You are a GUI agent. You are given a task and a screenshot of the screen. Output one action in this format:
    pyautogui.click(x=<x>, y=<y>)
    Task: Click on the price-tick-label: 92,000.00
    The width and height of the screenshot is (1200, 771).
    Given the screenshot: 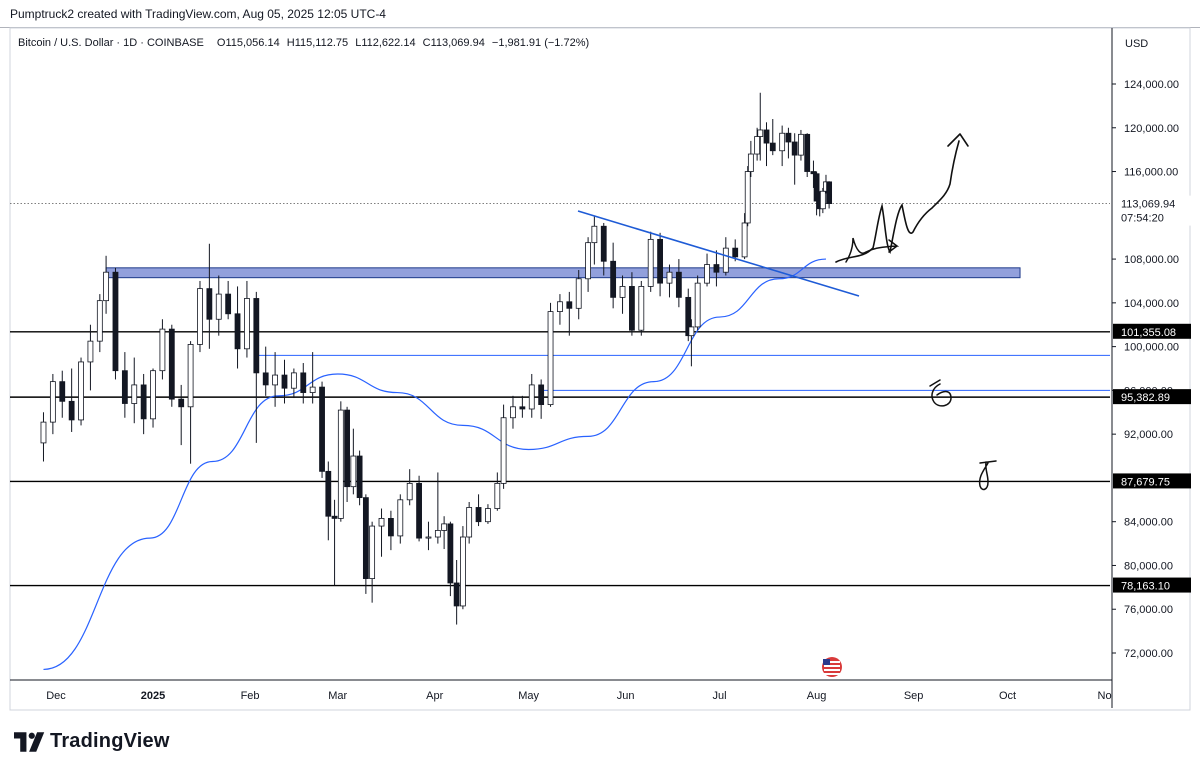 What is the action you would take?
    pyautogui.click(x=1148, y=435)
    